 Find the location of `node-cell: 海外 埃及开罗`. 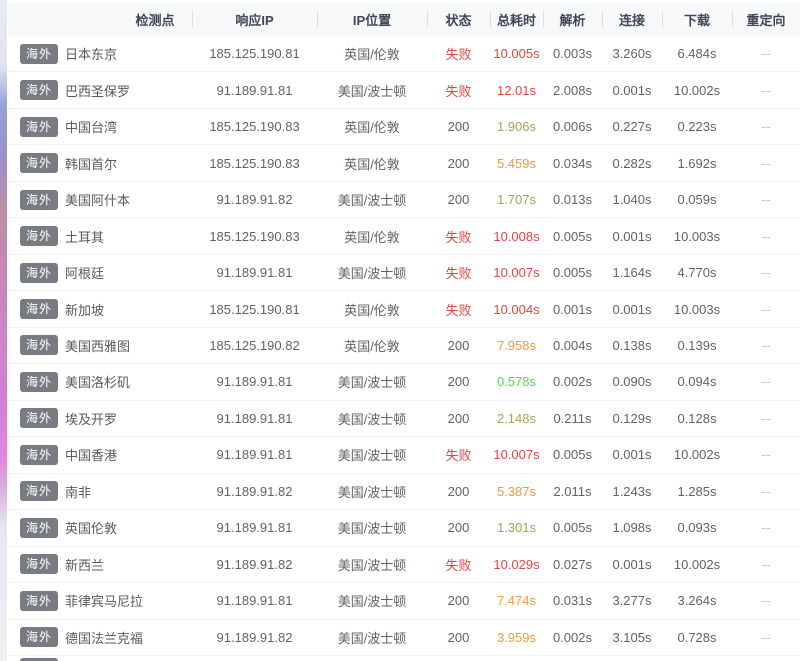

node-cell: 海外 埃及开罗 is located at coordinates (100, 418).